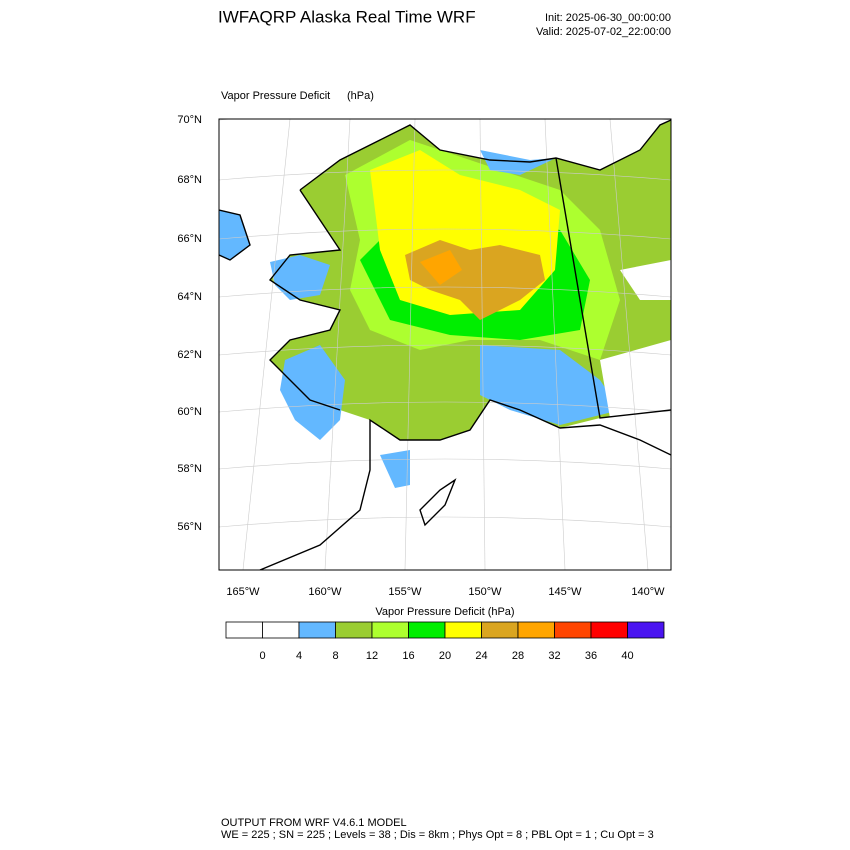  What do you see at coordinates (481, 656) in the screenshot?
I see `colorbar-label: 24` at bounding box center [481, 656].